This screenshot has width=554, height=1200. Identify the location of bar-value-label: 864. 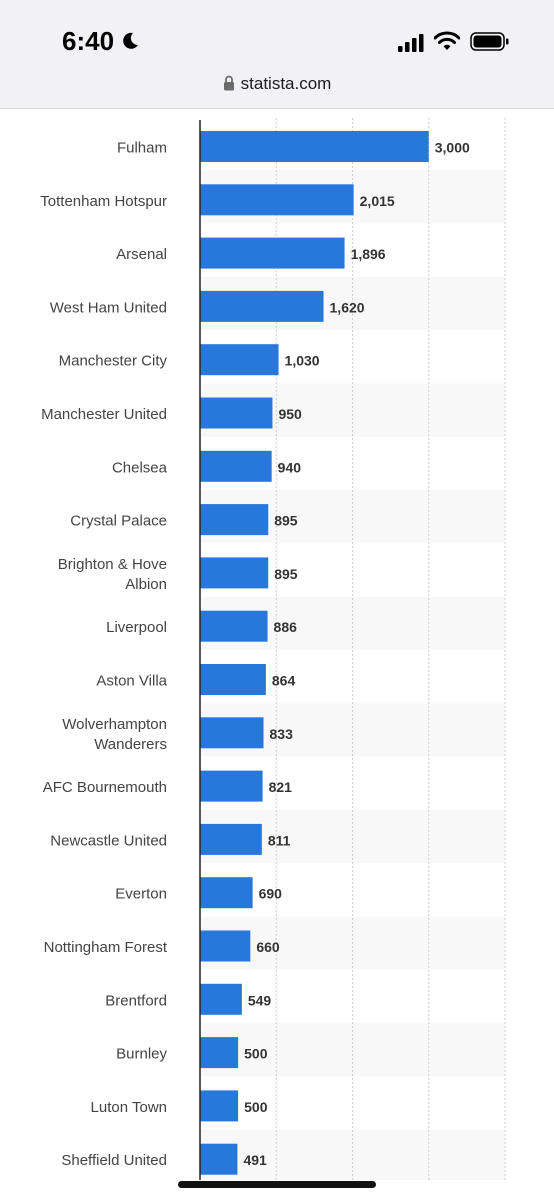
(284, 681).